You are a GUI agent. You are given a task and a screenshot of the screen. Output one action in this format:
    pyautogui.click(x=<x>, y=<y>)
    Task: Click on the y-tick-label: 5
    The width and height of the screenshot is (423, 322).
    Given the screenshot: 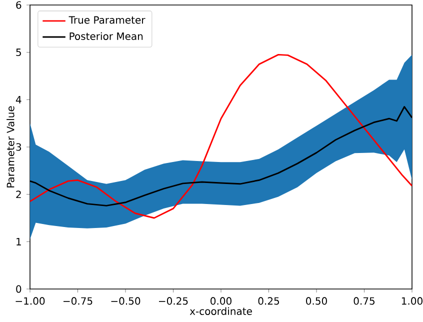 What is the action you would take?
    pyautogui.click(x=18, y=52)
    